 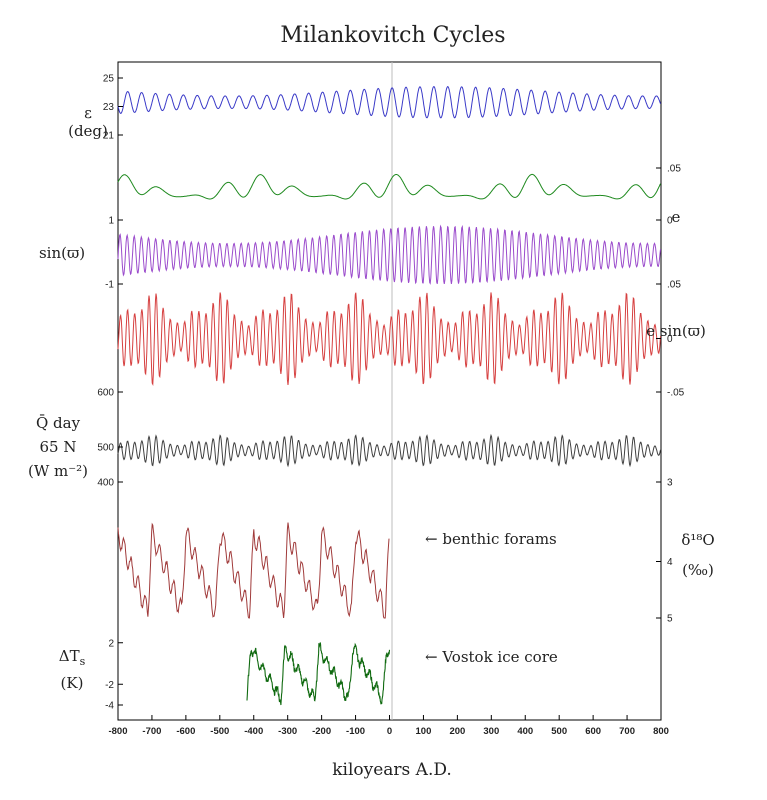 I want to click on series-obliquity, so click(x=389, y=102).